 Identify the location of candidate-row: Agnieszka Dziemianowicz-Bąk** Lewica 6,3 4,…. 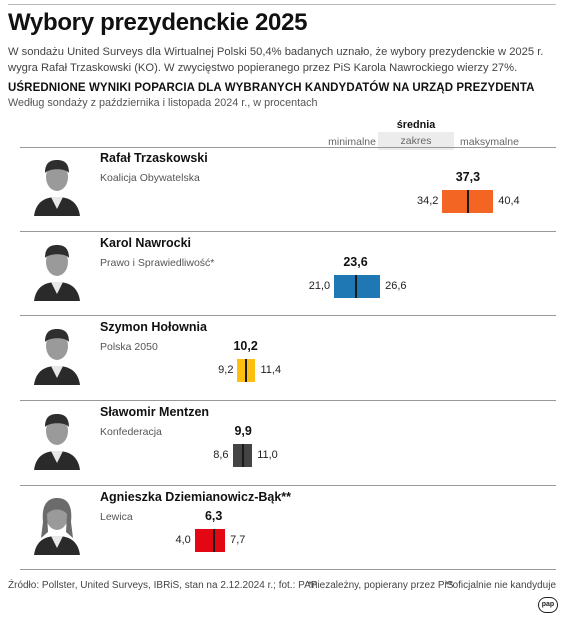
(282, 527).